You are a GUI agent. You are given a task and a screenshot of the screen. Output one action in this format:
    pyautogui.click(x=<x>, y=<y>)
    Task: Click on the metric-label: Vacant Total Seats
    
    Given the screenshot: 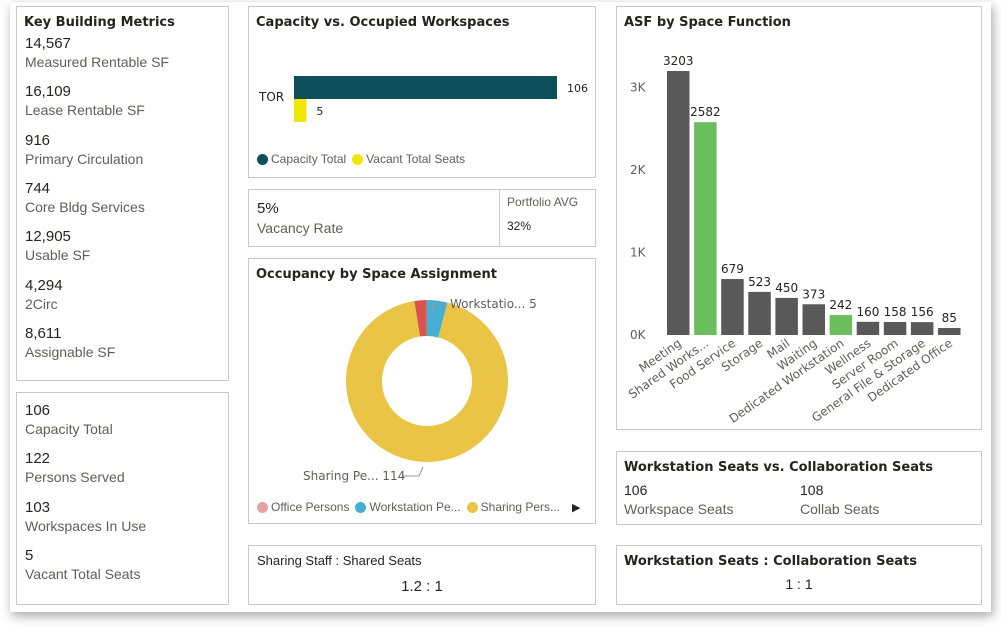 What is the action you would take?
    pyautogui.click(x=83, y=573)
    